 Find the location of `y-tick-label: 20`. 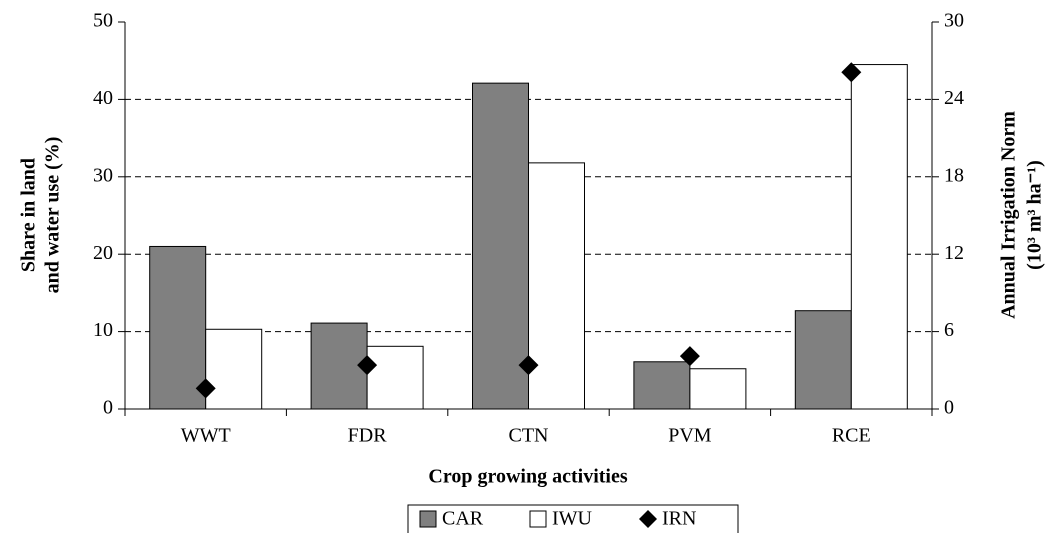

y-tick-label: 20 is located at coordinates (103, 253).